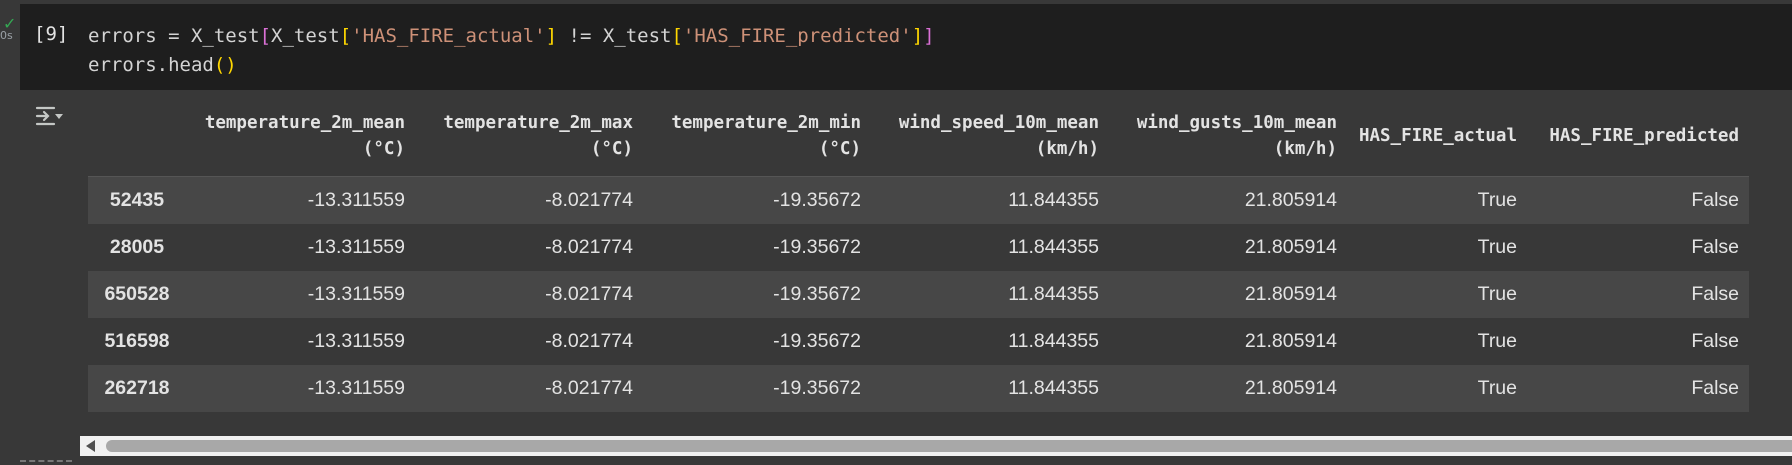  I want to click on row-index: 262718, so click(137, 388).